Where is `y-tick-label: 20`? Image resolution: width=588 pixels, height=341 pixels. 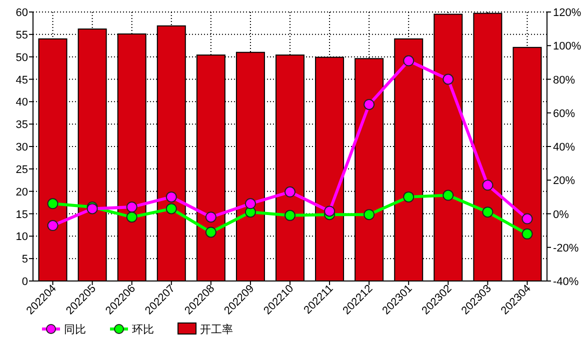
y-tick-label: 20 is located at coordinates (22, 192).